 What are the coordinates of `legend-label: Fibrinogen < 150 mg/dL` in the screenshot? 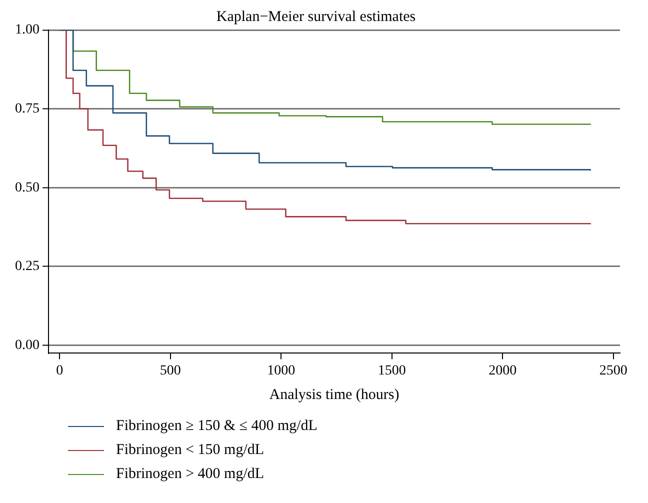 It's located at (190, 450).